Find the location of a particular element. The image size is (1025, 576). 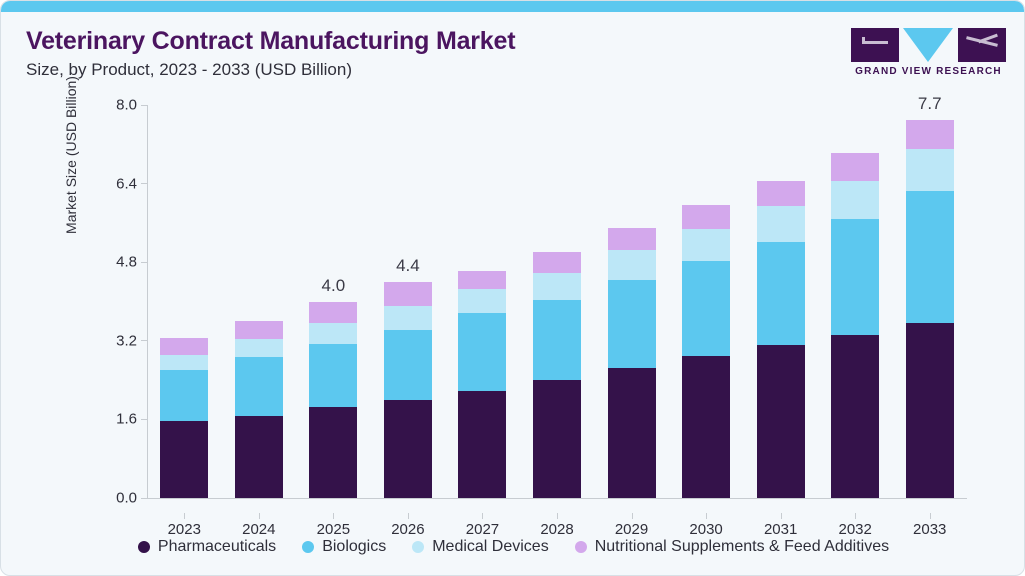

page-title: Veterinary Contract Manufacturing Market is located at coordinates (271, 41).